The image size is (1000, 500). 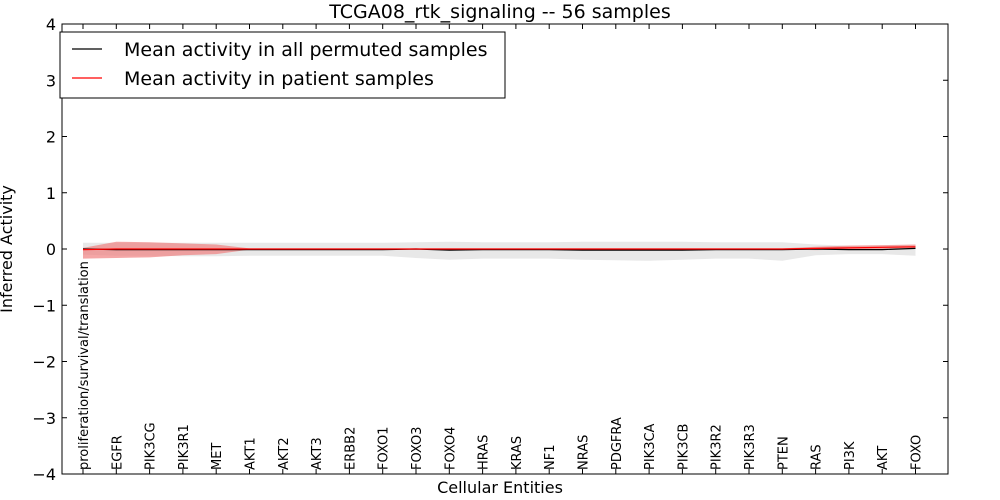 I want to click on legend-label-patient: Mean activity in patient samples, so click(x=279, y=79).